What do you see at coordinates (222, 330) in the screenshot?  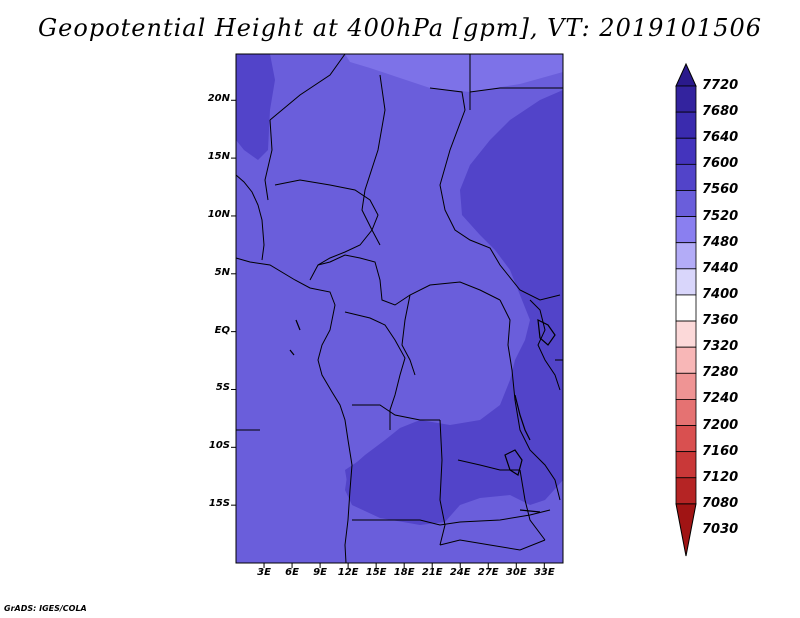 I see `y-tick-label: EQ` at bounding box center [222, 330].